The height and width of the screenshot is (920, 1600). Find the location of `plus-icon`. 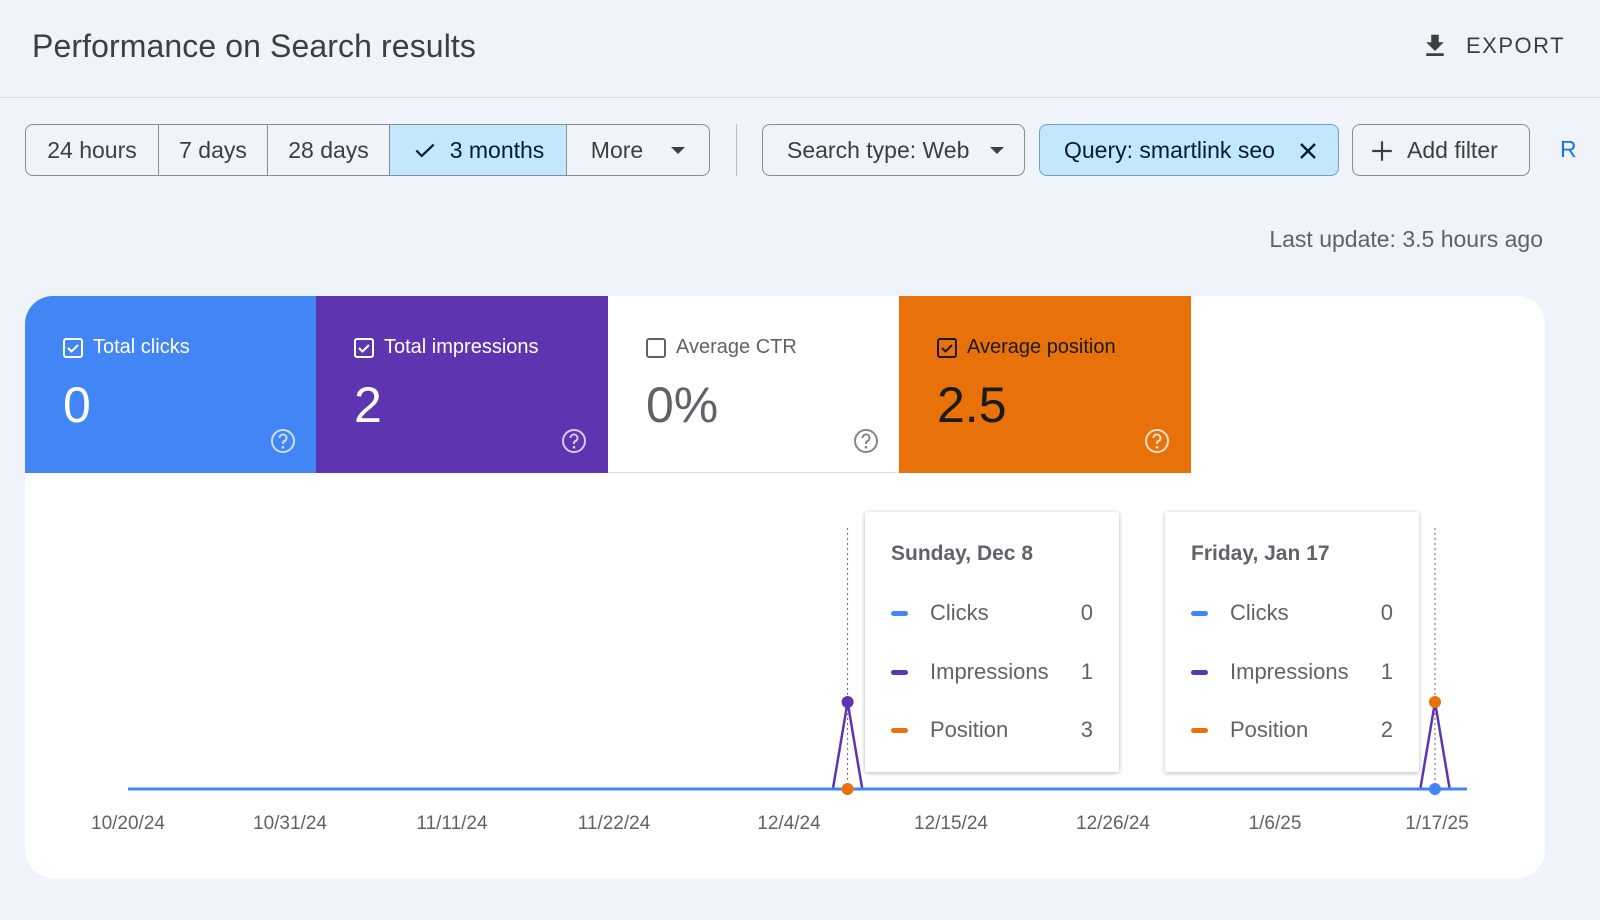

plus-icon is located at coordinates (1382, 151).